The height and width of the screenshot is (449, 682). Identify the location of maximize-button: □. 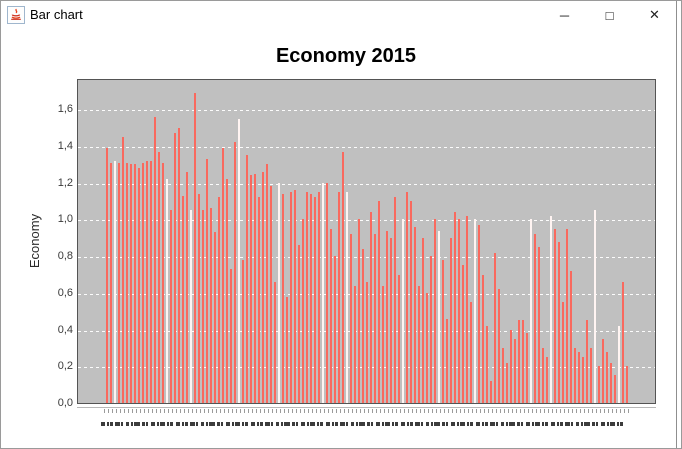
(609, 15).